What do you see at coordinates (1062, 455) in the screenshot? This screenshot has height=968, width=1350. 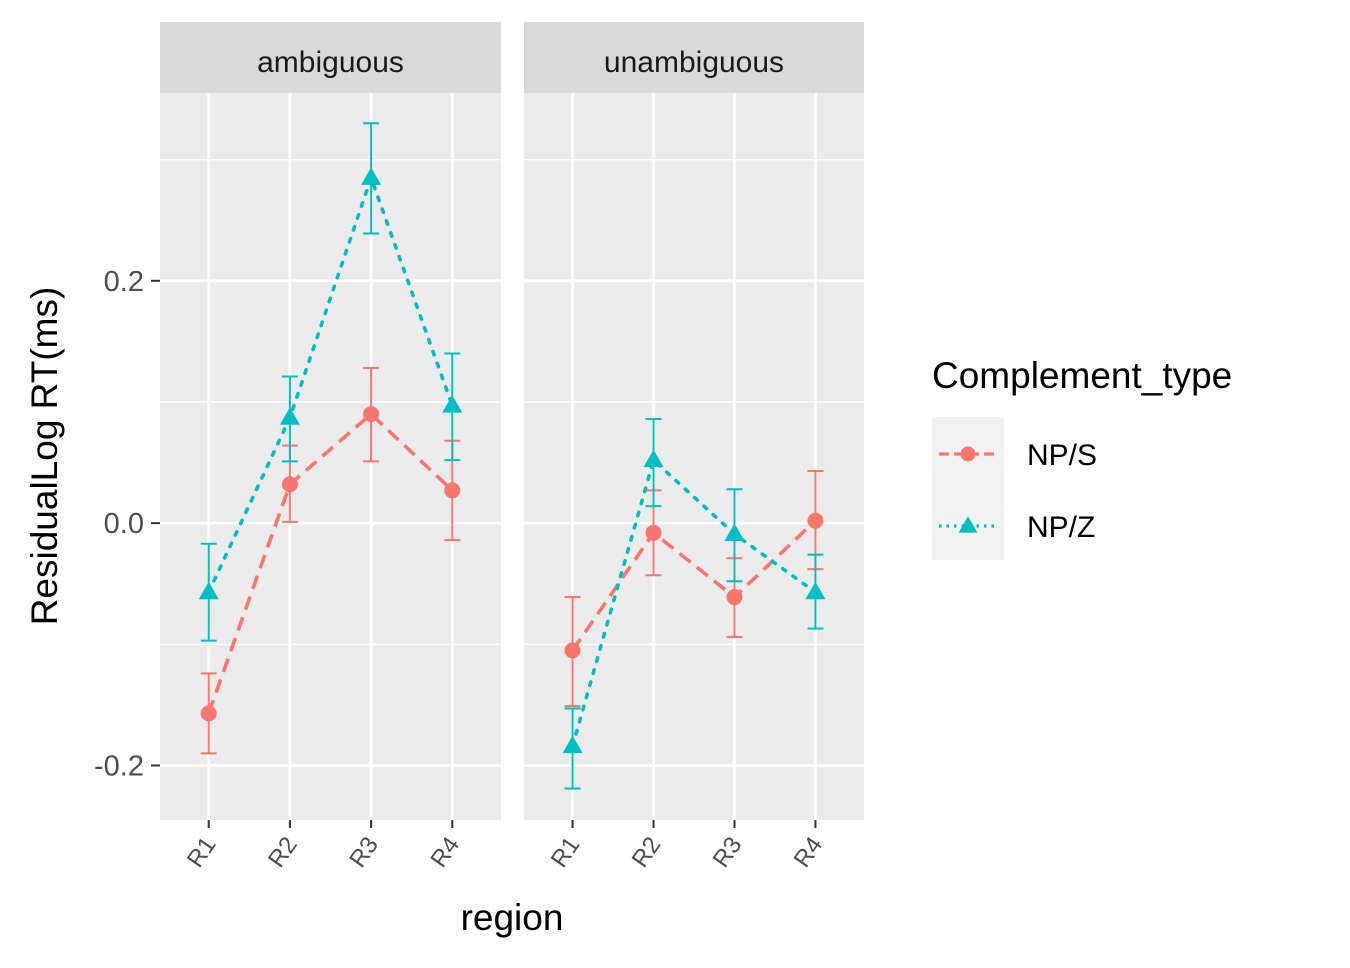 I see `legend-label: NP/S` at bounding box center [1062, 455].